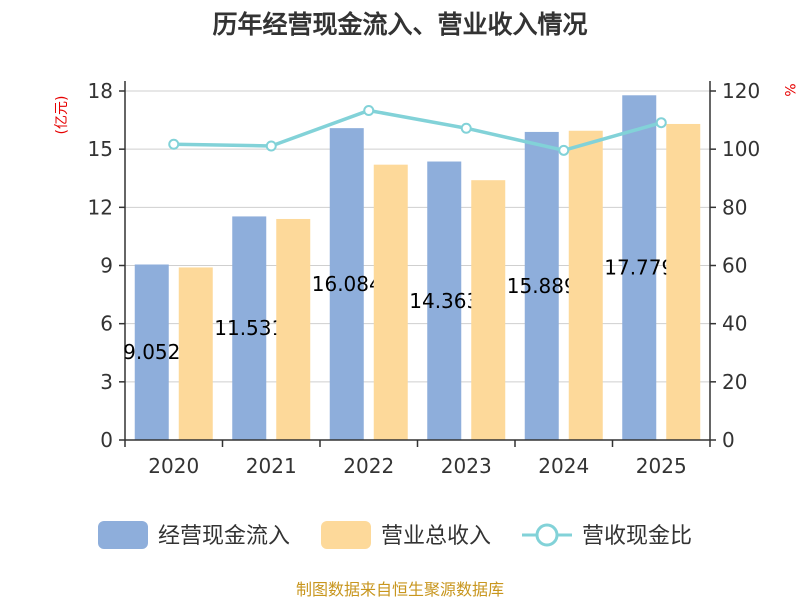  I want to click on bar-labels-group: 9.052 11.531 16.084 14.363 15.889 17.779, so click(398, 310).